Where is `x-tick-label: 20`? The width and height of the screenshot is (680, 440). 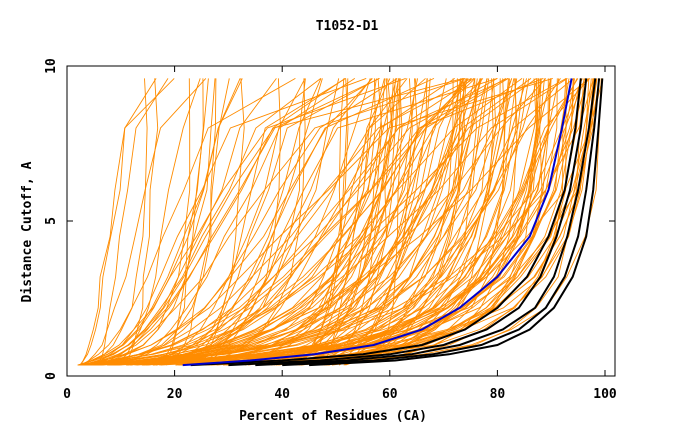 x-tick-label: 20 is located at coordinates (175, 394).